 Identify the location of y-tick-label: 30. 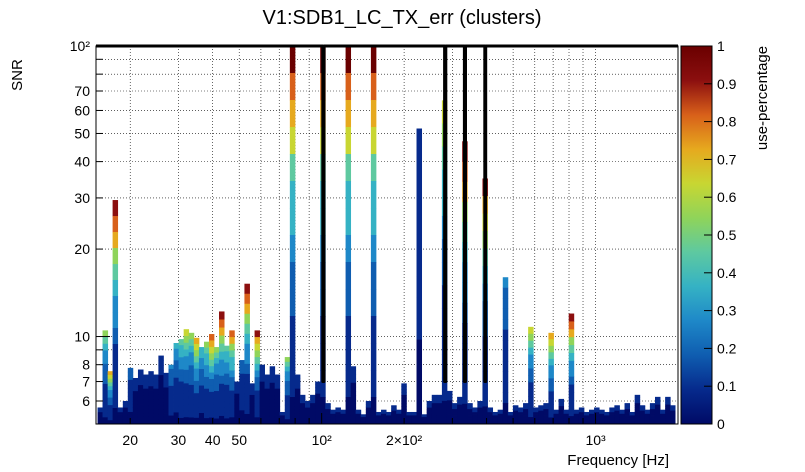
(82, 198).